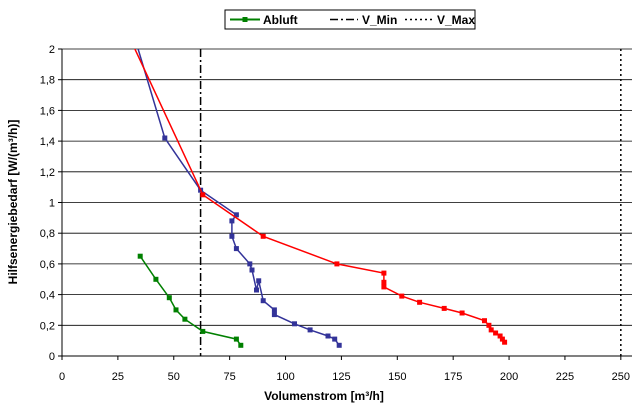 The image size is (632, 403). I want to click on y-tick-label-4: 0,8, so click(47, 234).